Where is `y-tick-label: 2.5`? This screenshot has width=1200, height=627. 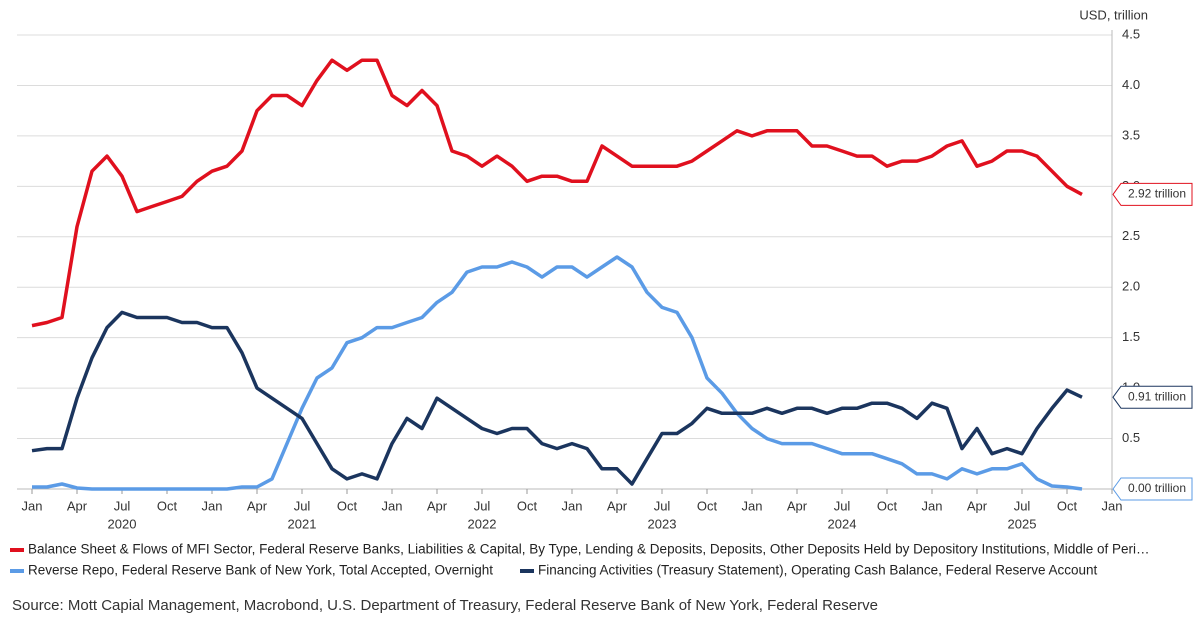 y-tick-label: 2.5 is located at coordinates (1131, 235).